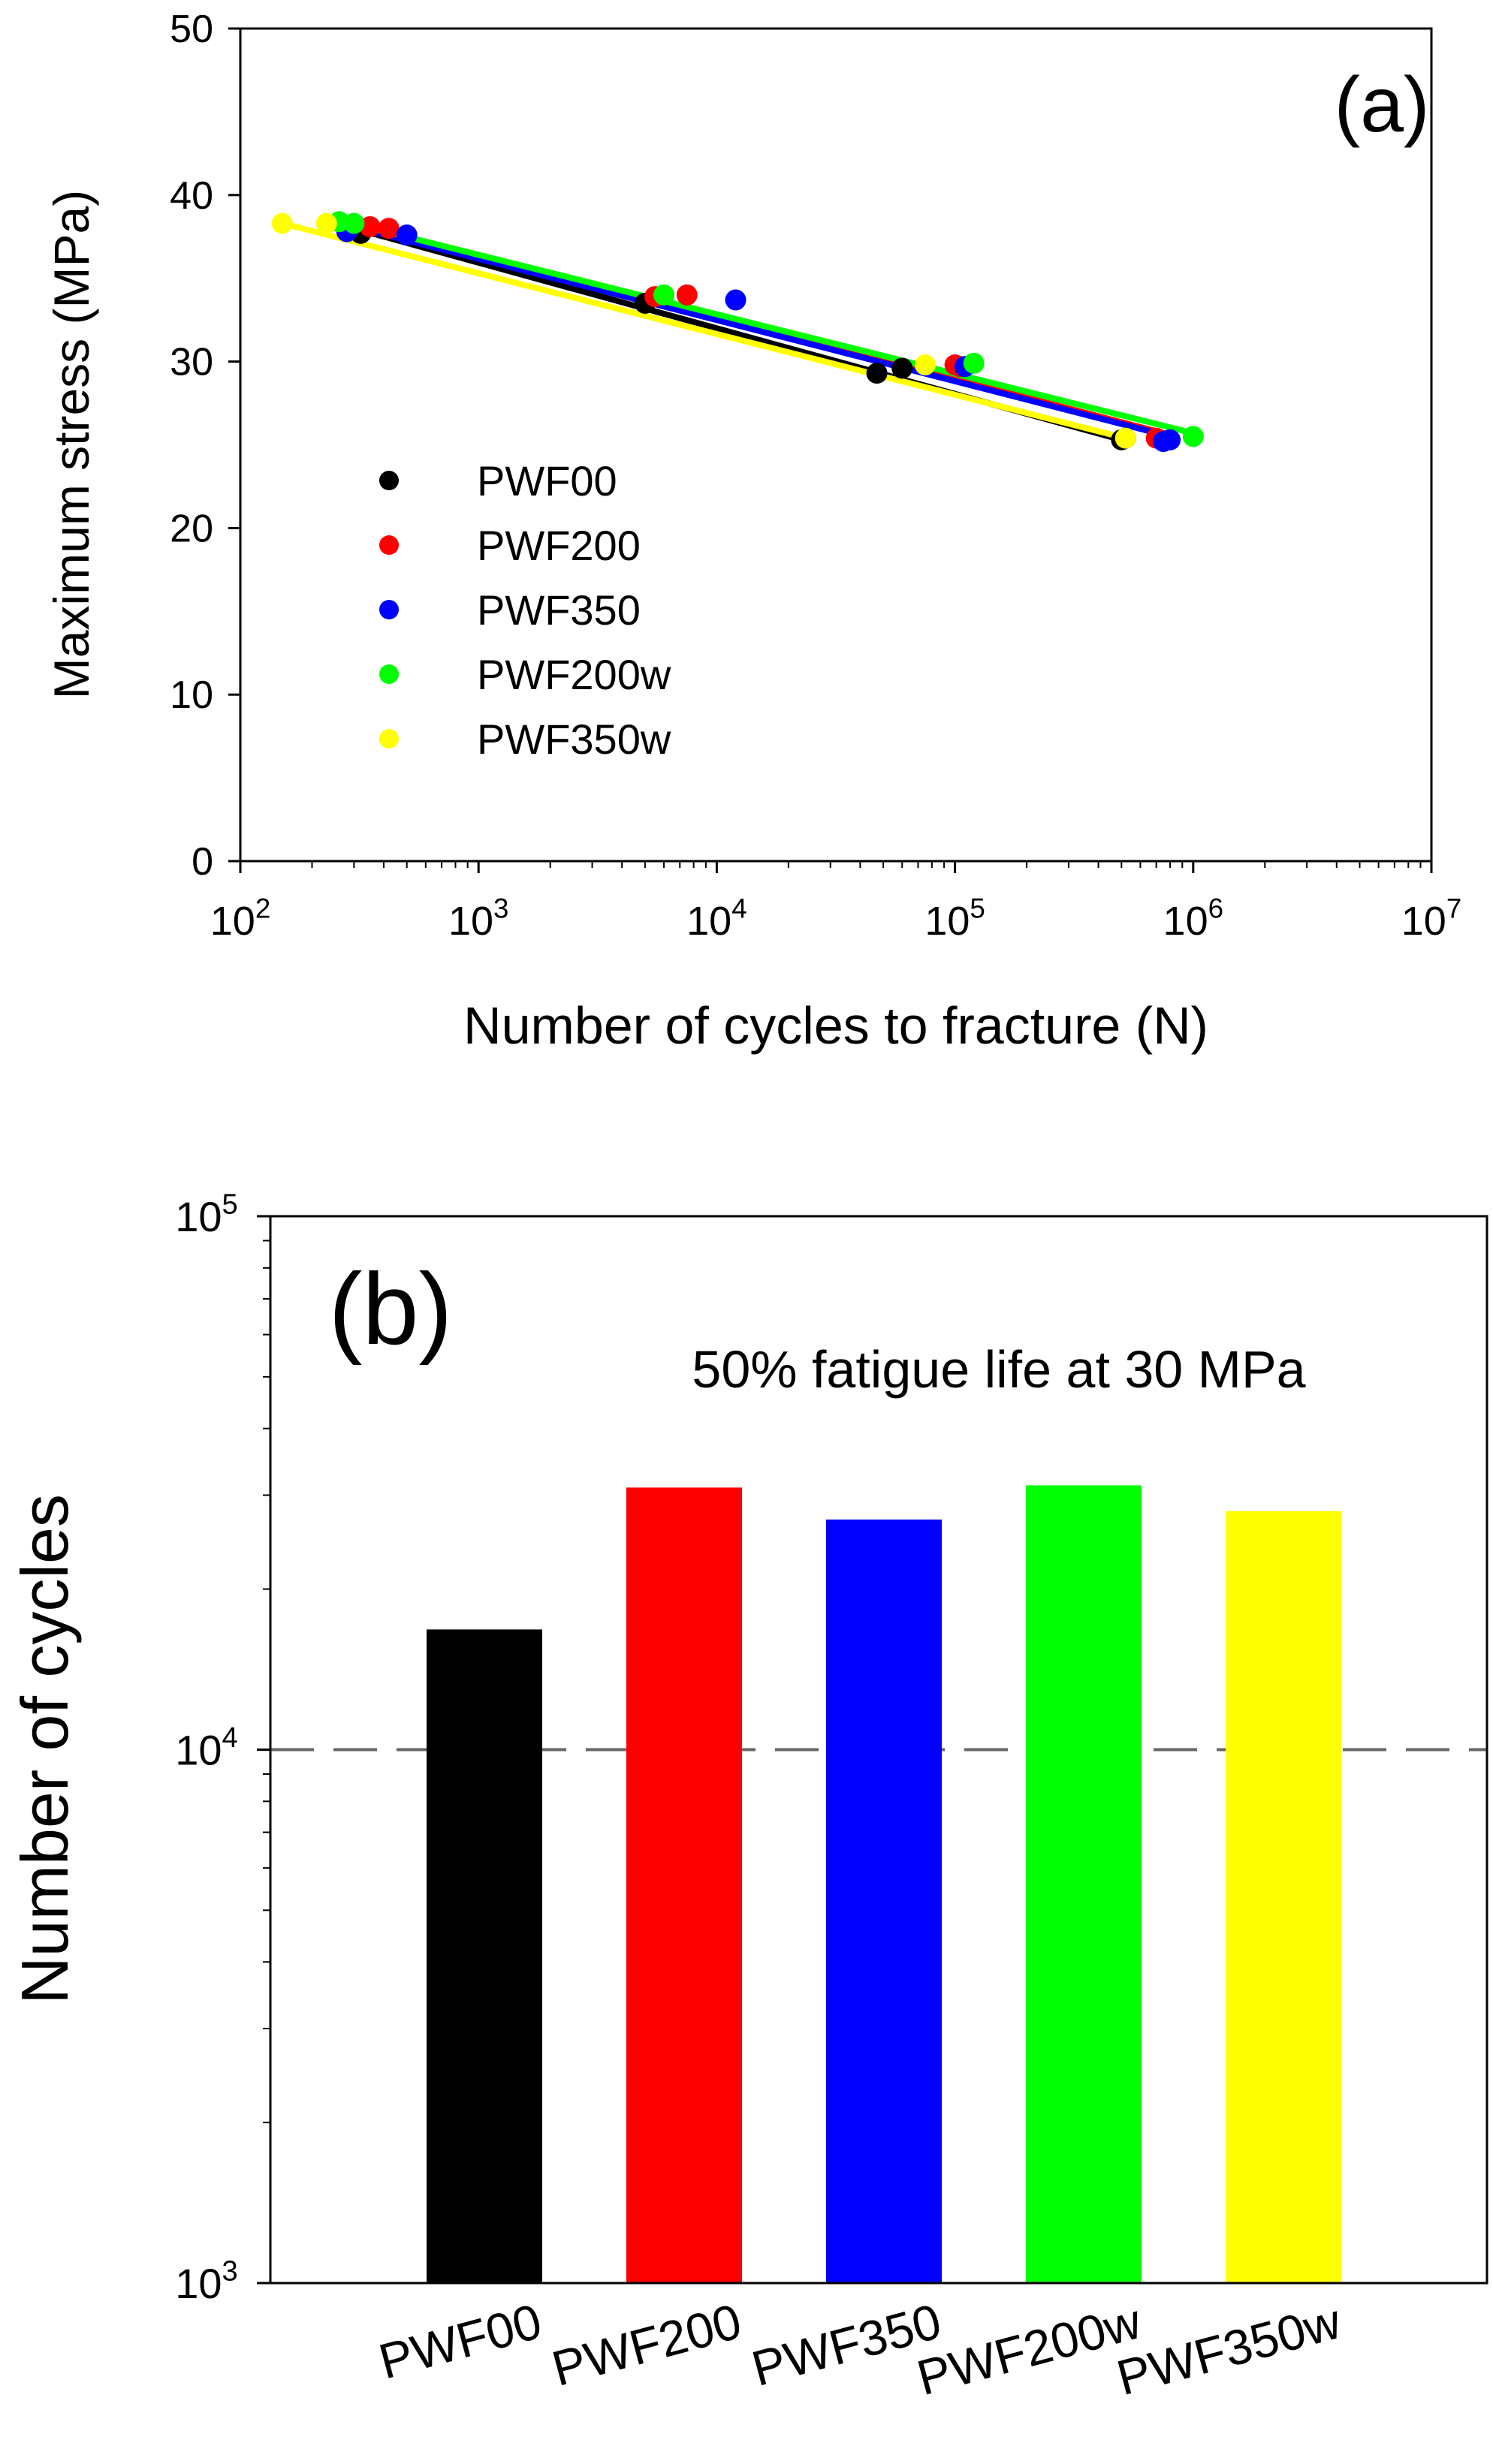 This screenshot has height=2464, width=1493. I want to click on y-tick-label-b: 10⁴, so click(206, 1748).